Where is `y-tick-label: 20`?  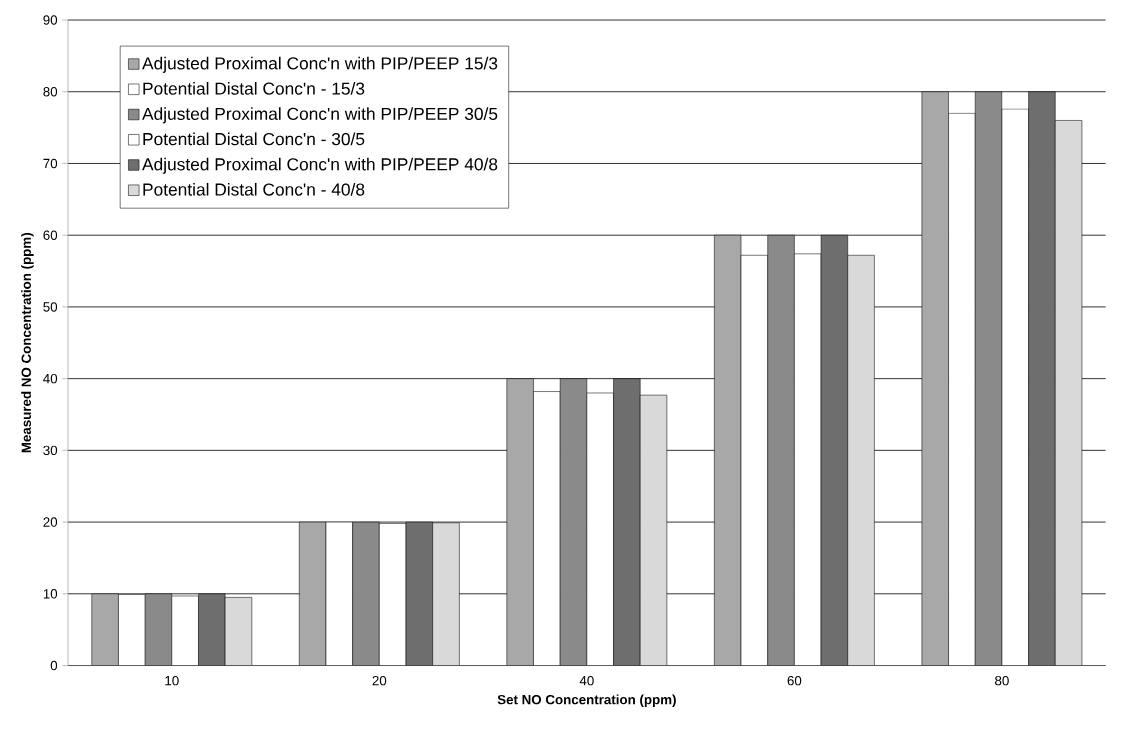
y-tick-label: 20 is located at coordinates (50, 522).